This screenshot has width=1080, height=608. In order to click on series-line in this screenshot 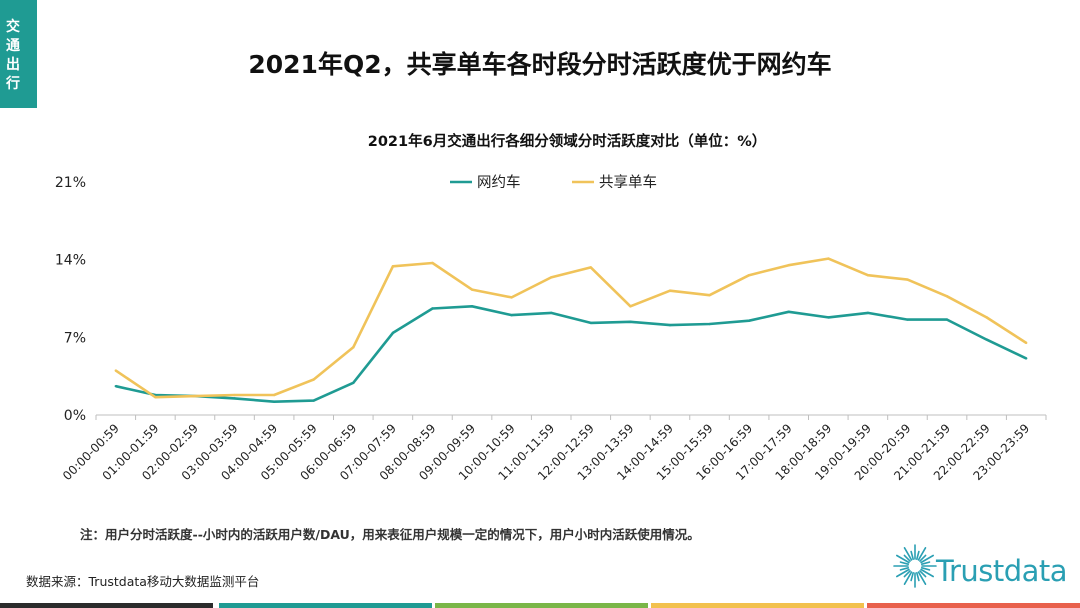, I will do `click(571, 354)`.